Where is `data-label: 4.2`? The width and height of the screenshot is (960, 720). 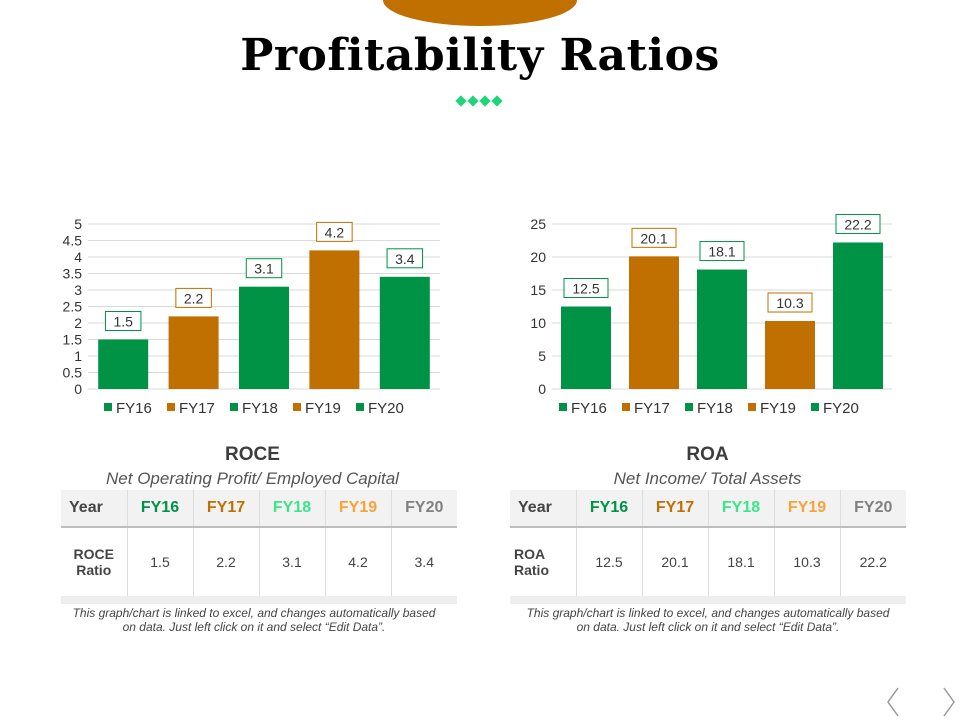 data-label: 4.2 is located at coordinates (335, 232).